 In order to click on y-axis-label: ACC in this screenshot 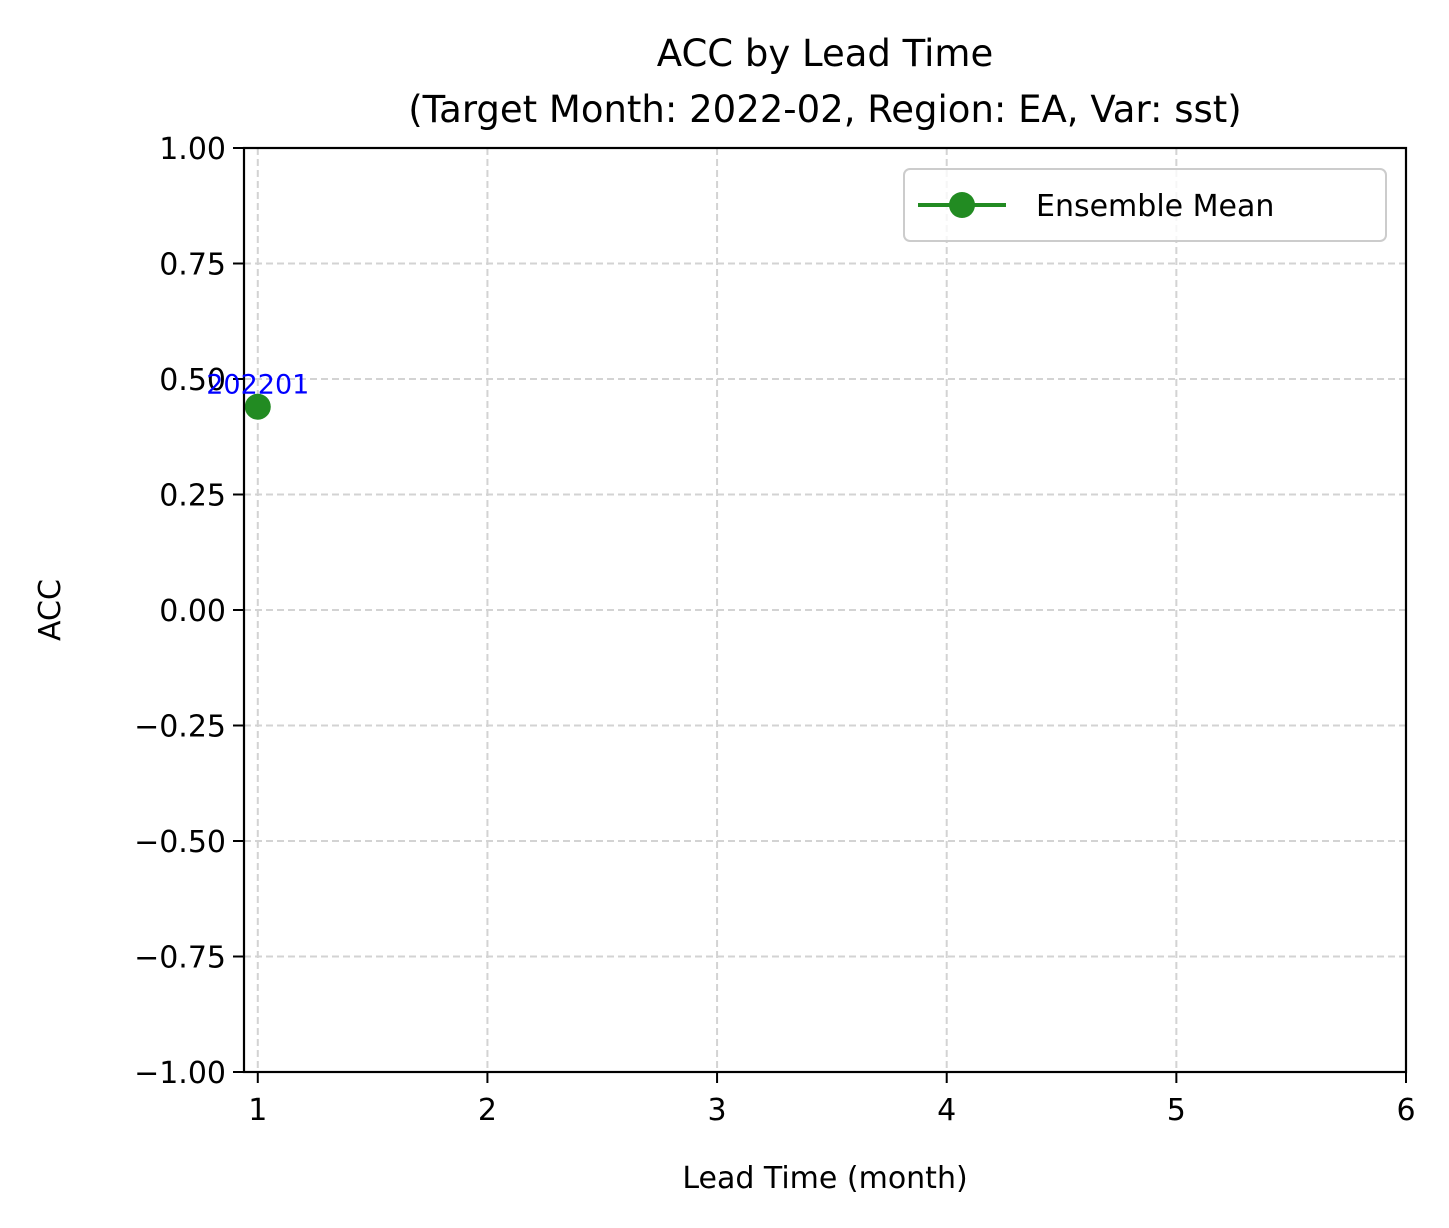, I will do `click(50, 610)`.